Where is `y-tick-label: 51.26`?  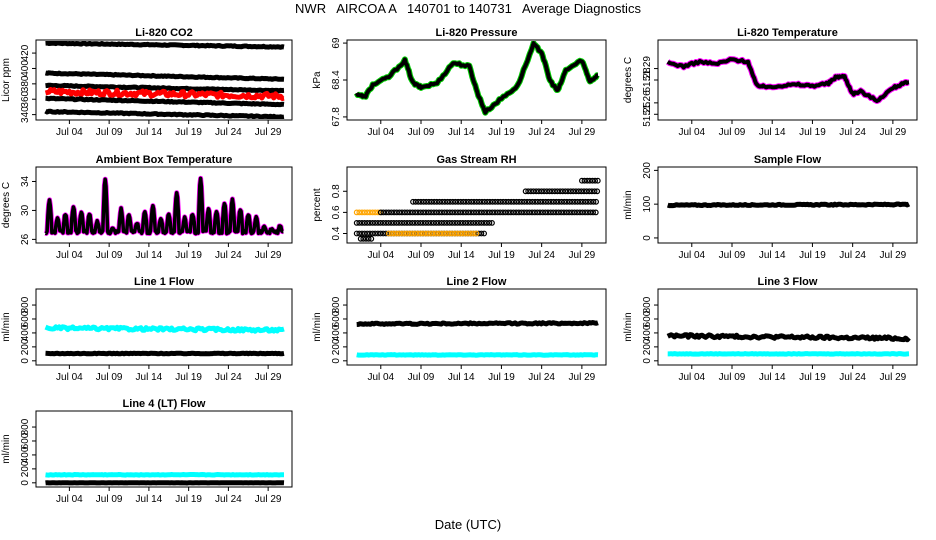 y-tick-label: 51.26 is located at coordinates (647, 102).